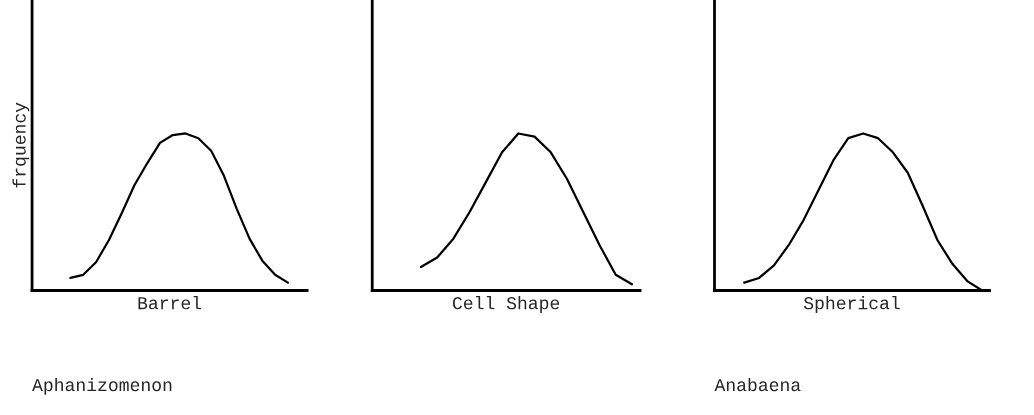 The width and height of the screenshot is (1034, 415). Describe the element at coordinates (170, 303) in the screenshot. I see `x-axis-title: Barrel` at that location.